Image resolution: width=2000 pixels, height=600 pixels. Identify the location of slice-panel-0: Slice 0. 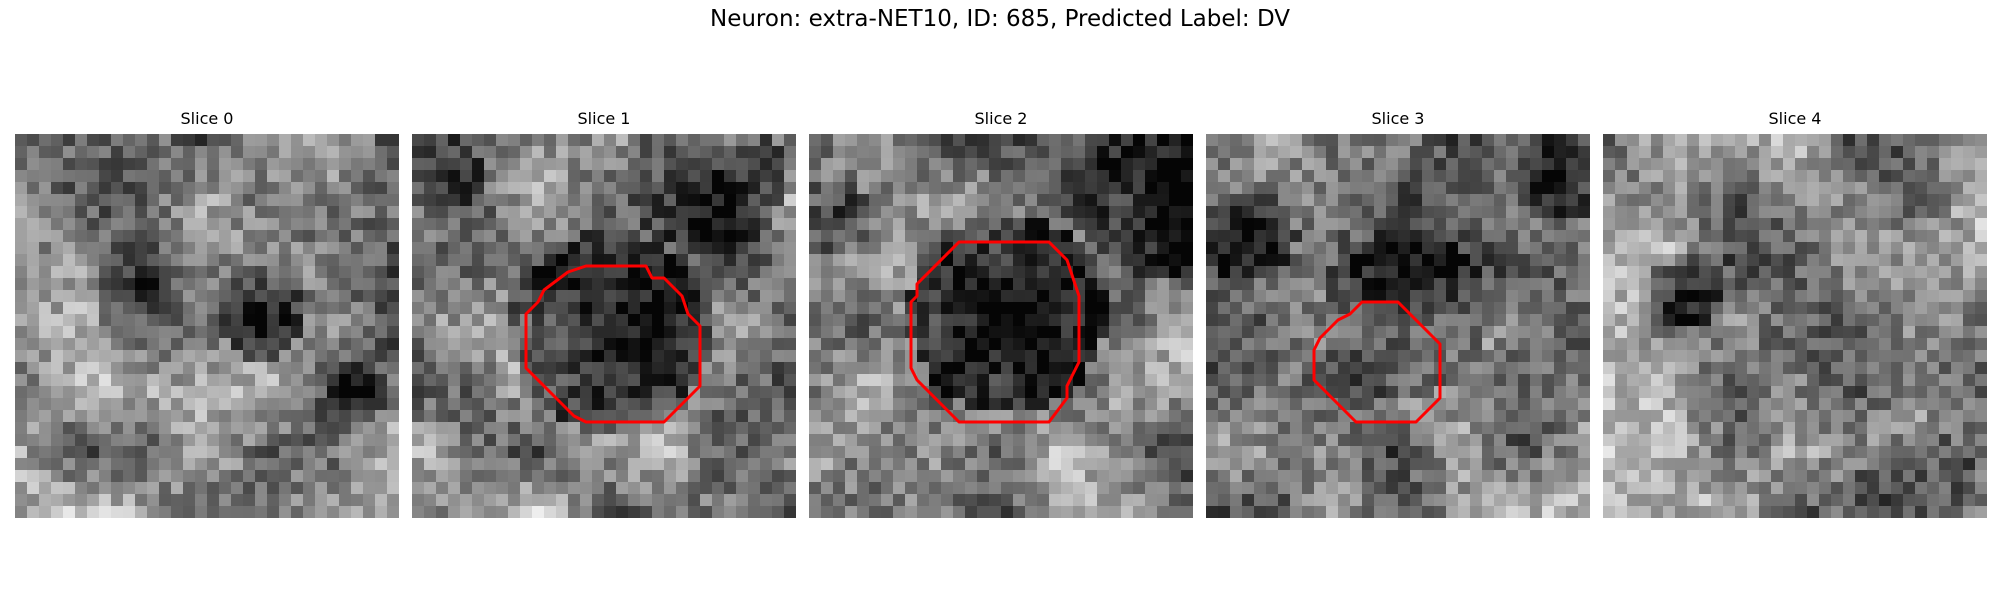
(207, 314).